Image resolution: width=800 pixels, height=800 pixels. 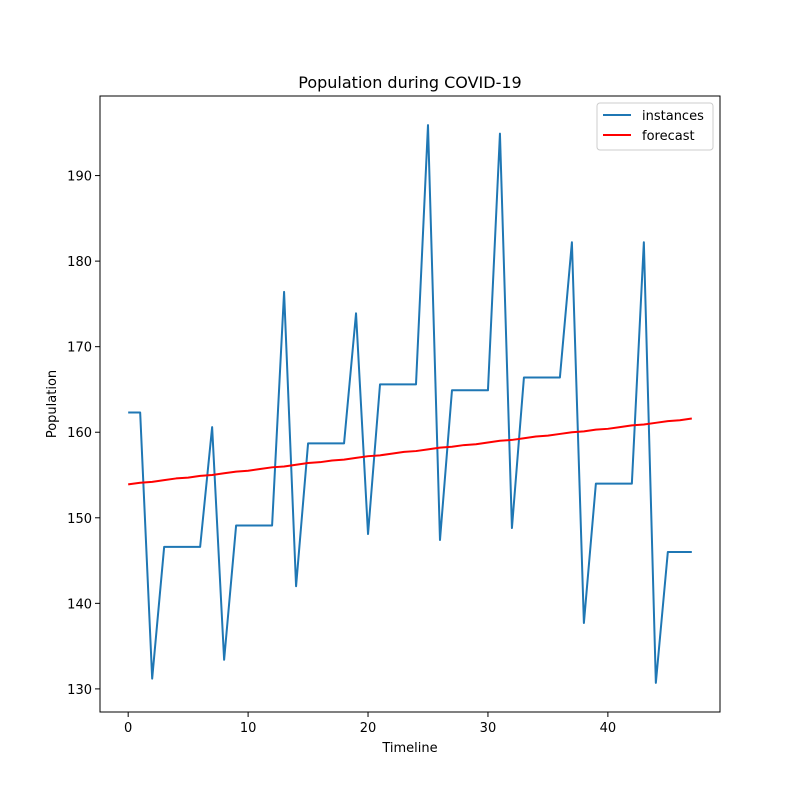 I want to click on y-tick-label: 170, so click(x=79, y=348).